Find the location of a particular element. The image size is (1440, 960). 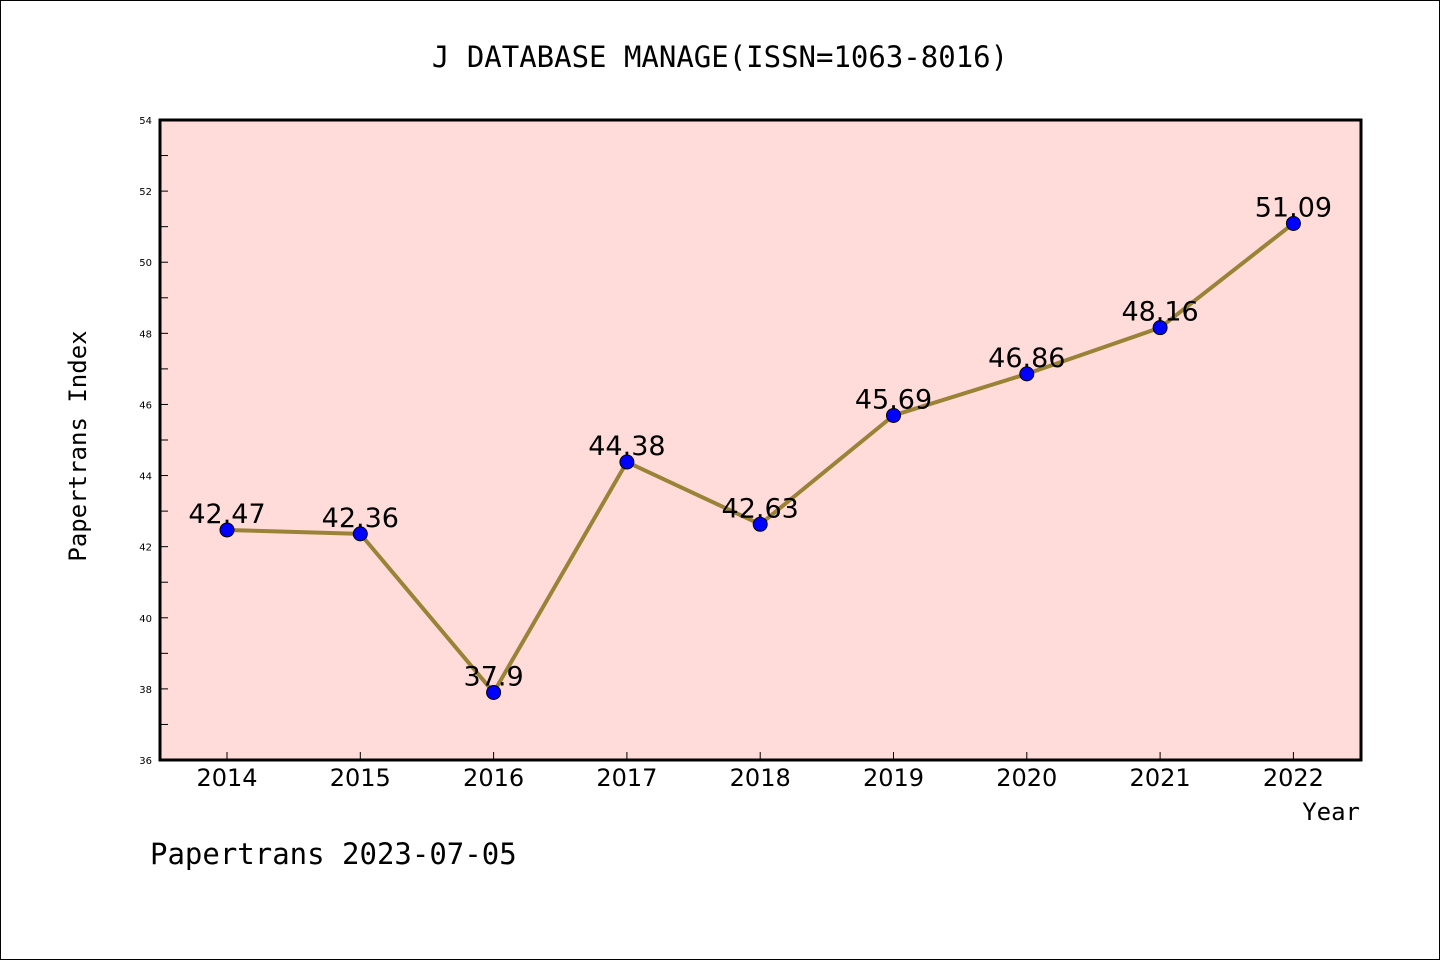

y-tick-label: 52 is located at coordinates (145, 192).